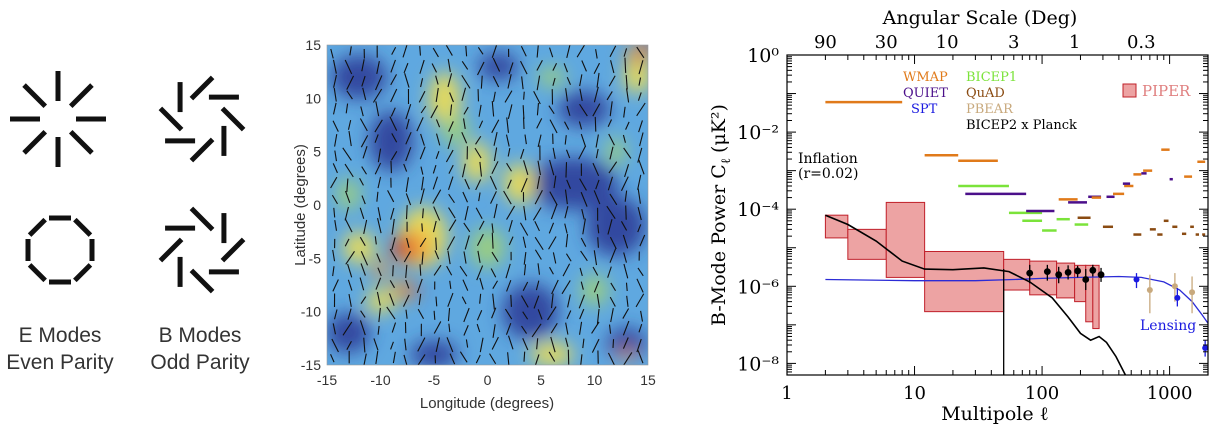  Describe the element at coordinates (925, 93) in the screenshot. I see `legend-entry: QUIET` at that location.